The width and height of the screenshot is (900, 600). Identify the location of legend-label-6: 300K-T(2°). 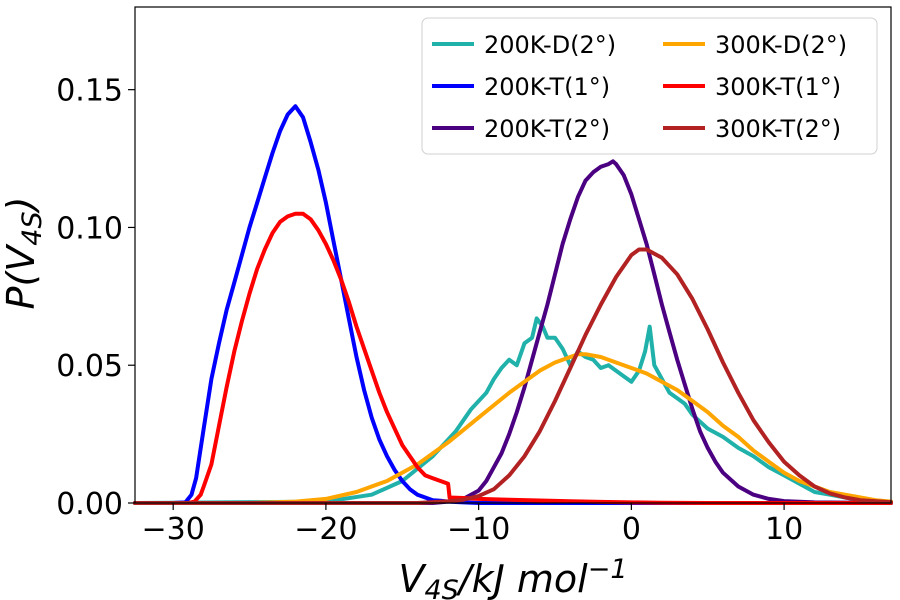
(778, 129).